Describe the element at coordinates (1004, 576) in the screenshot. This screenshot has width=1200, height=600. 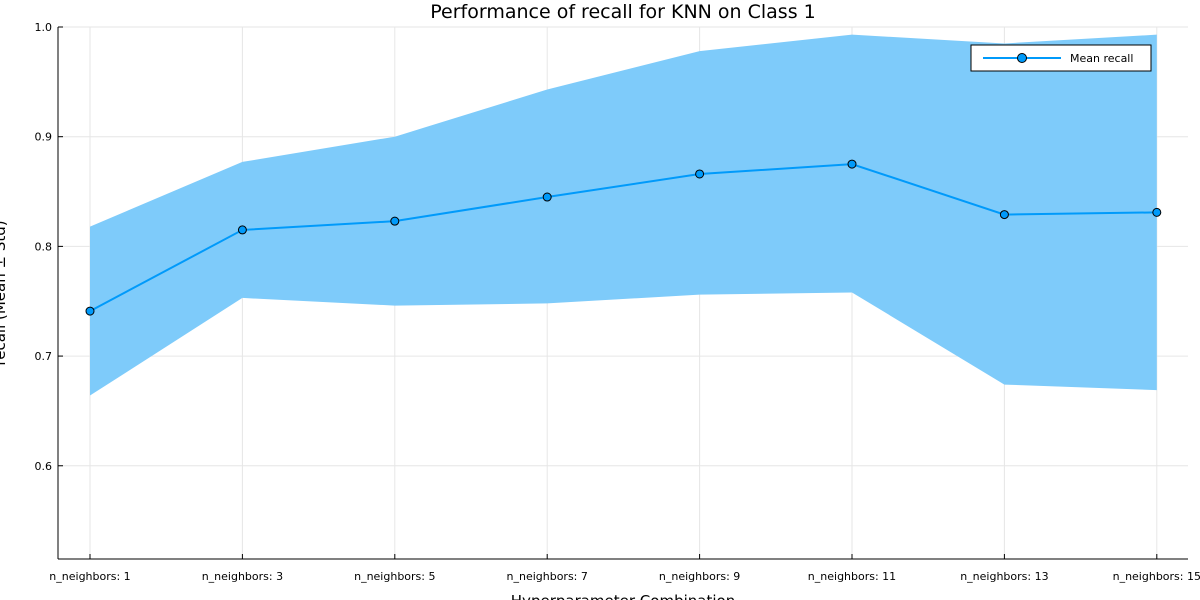
I see `x-tick-label: n_neighbors: 13` at that location.